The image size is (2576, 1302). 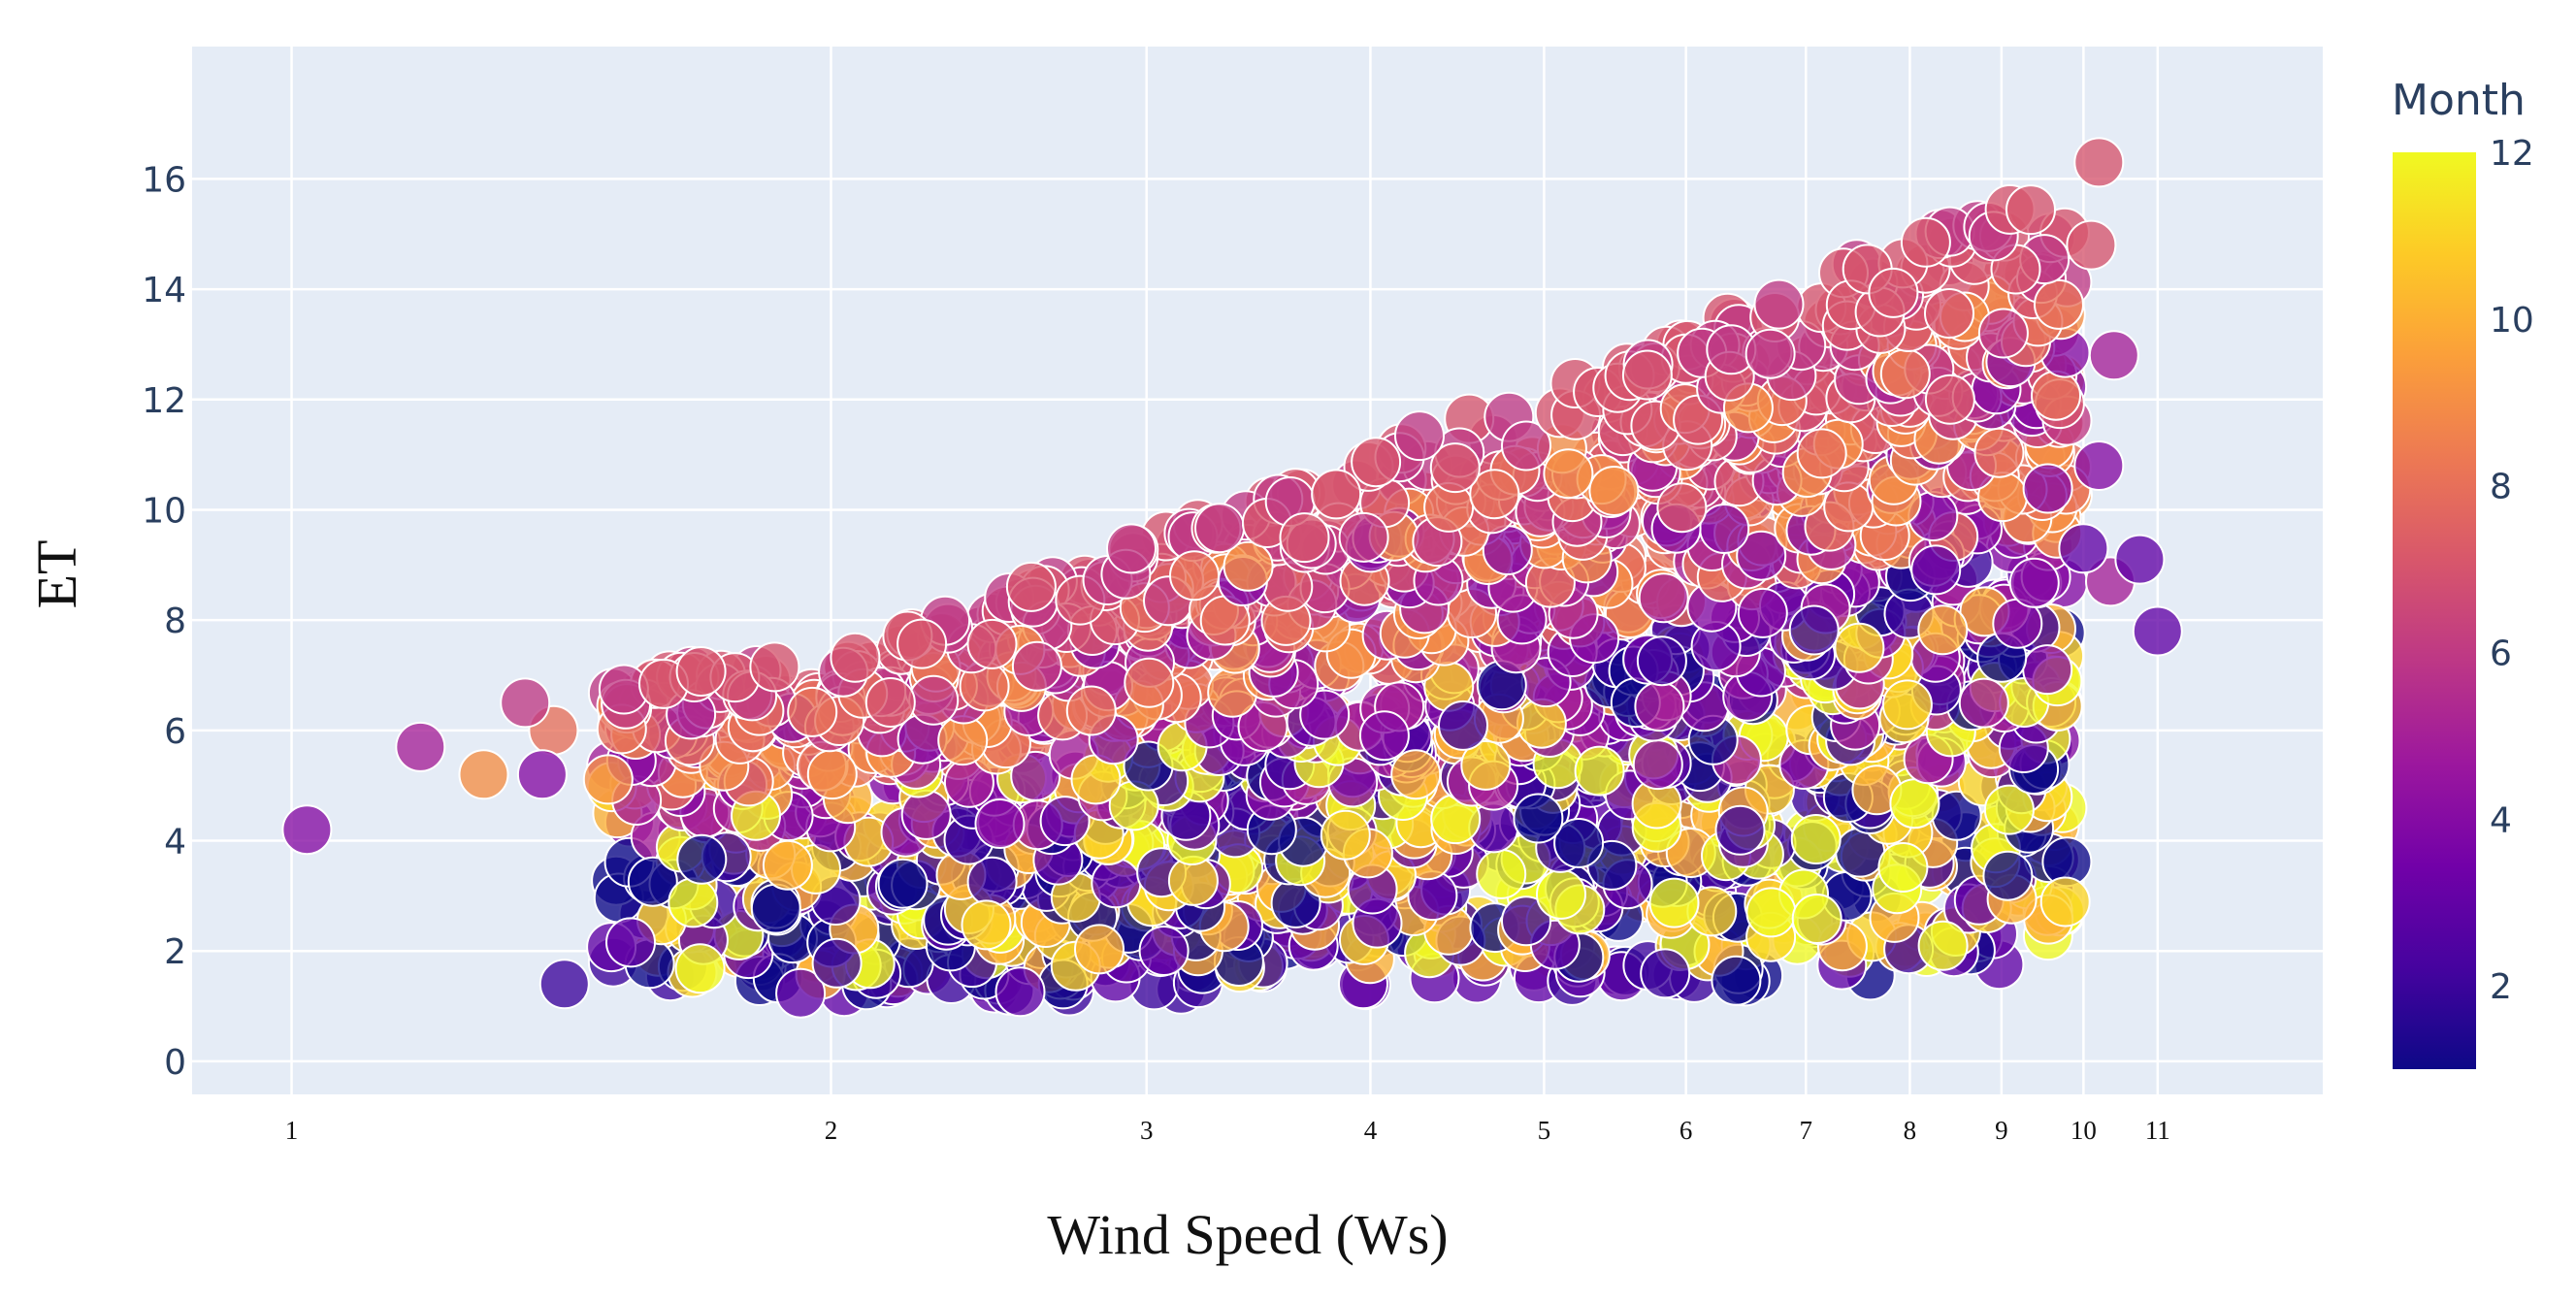 What do you see at coordinates (164, 180) in the screenshot?
I see `y-tick-label: 16` at bounding box center [164, 180].